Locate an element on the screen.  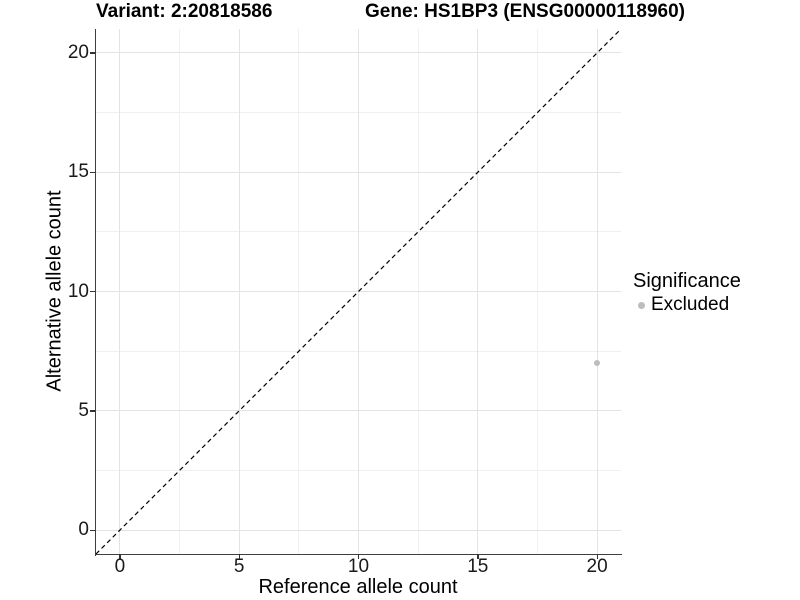
y-axis-title: Alternative allele count is located at coordinates (54, 291).